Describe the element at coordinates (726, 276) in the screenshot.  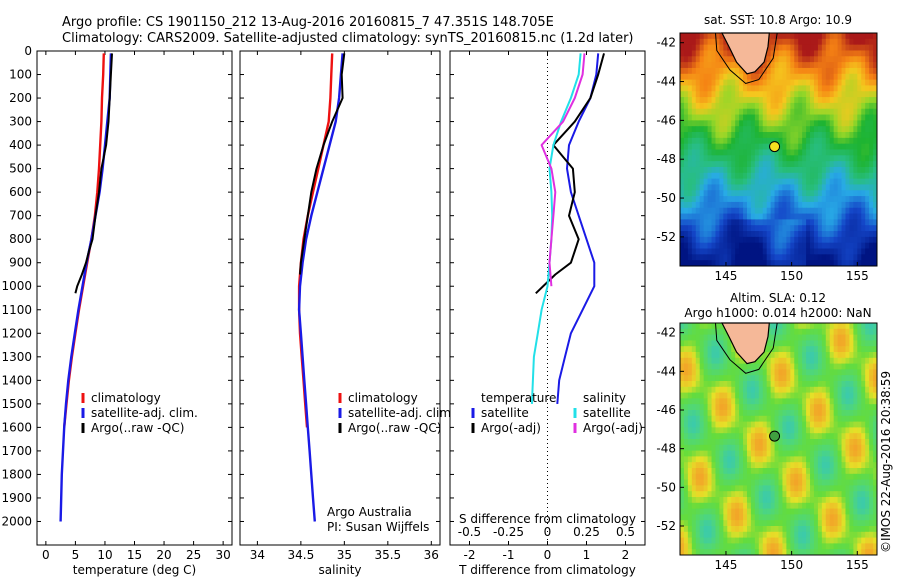
I see `x-tick-label: 145` at that location.